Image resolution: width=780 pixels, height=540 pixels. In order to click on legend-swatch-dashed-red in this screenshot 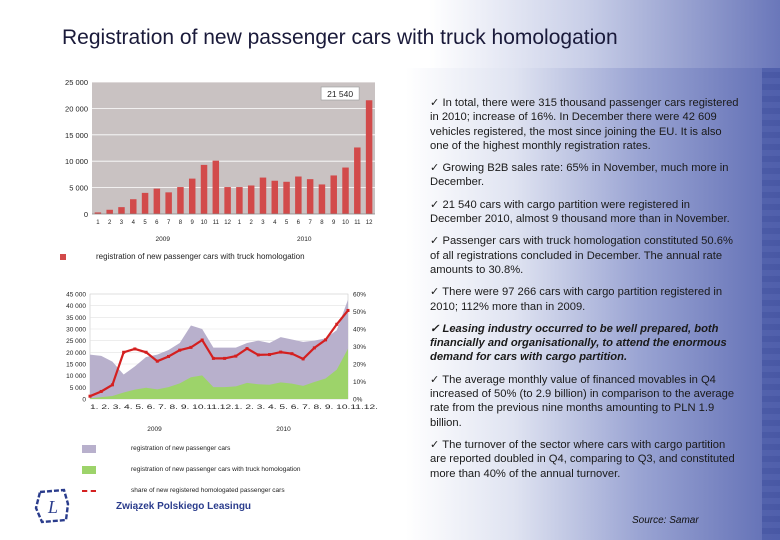, I will do `click(89, 490)`.